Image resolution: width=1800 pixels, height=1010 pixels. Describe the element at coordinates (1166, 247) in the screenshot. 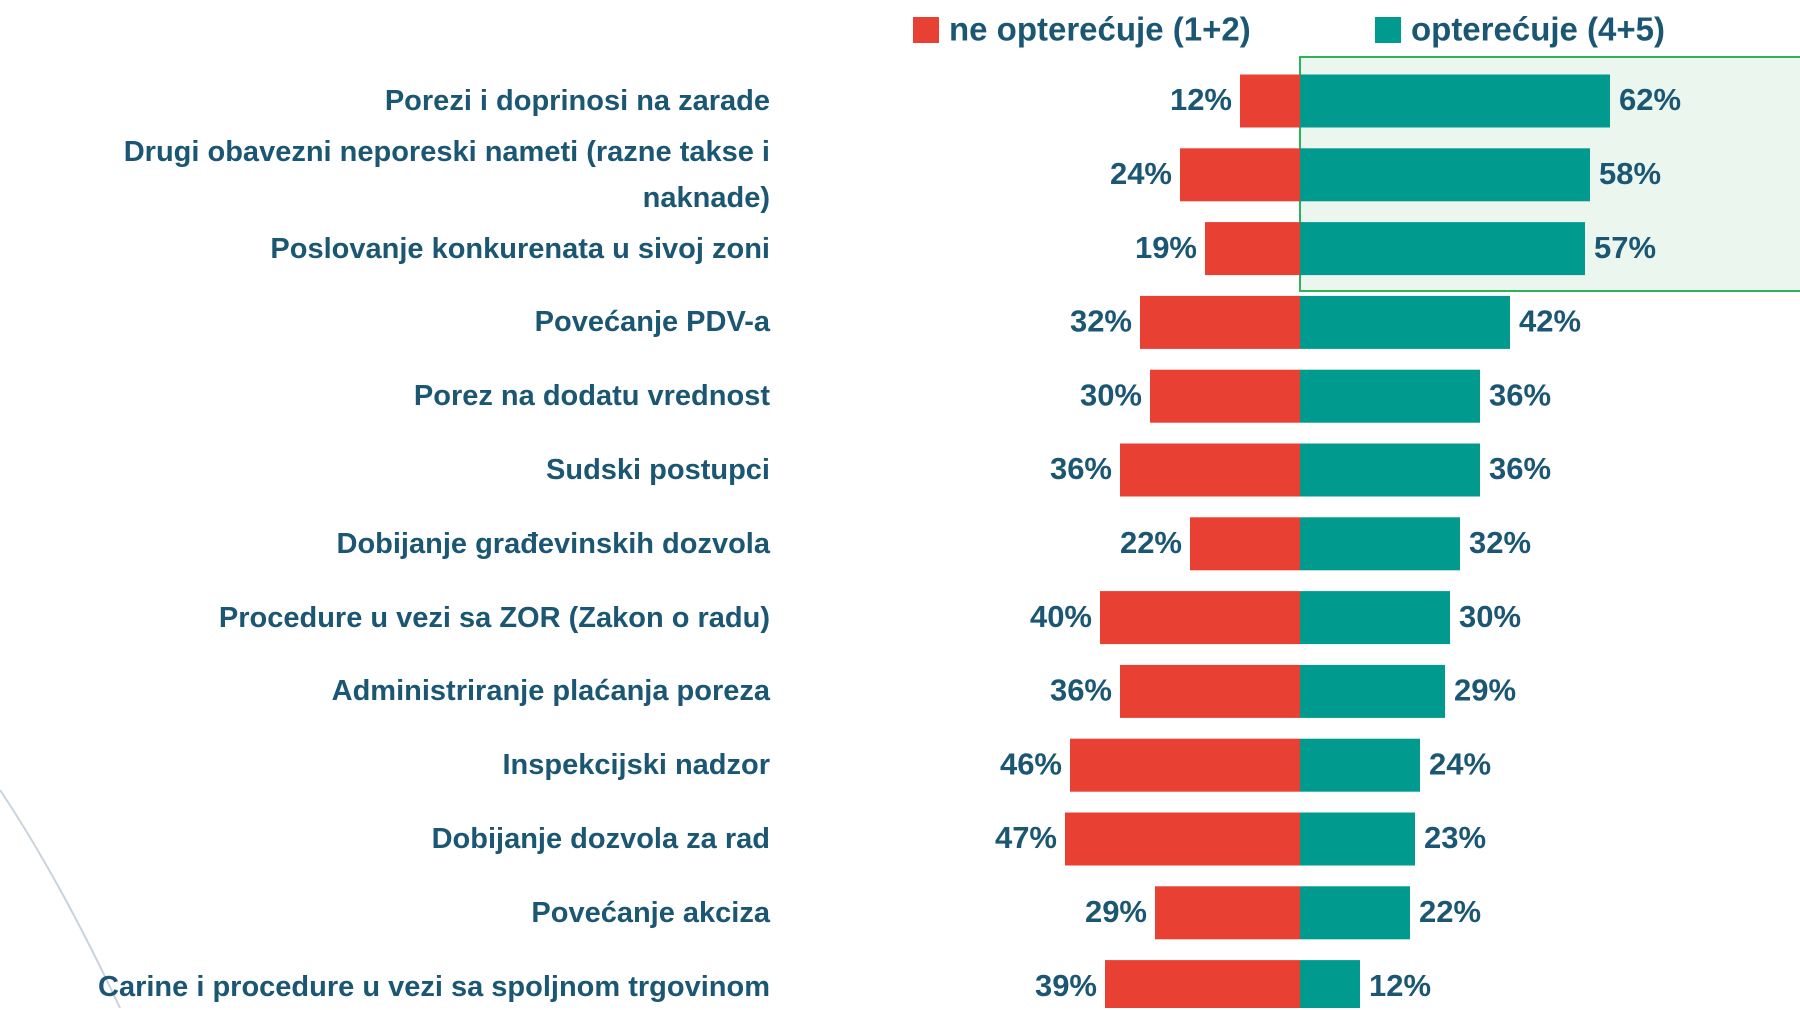

I see `value-label: 19%` at that location.